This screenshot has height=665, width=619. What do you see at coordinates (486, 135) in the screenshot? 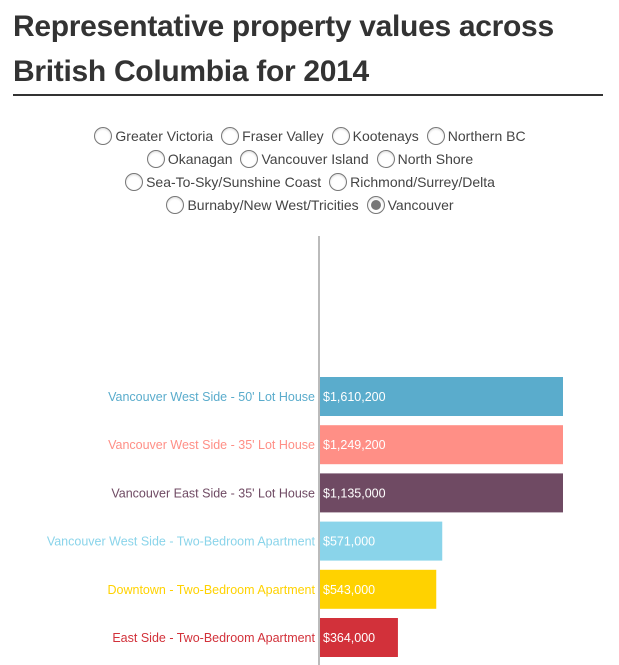
I see `region-option-label: Northern BC` at bounding box center [486, 135].